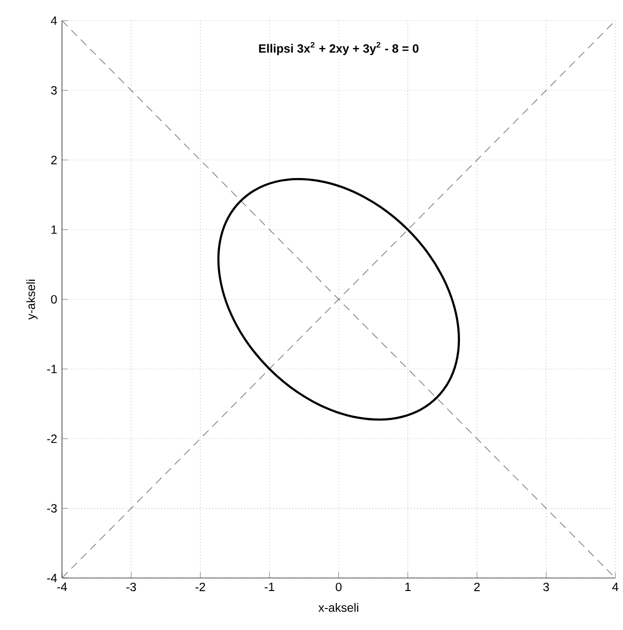 The height and width of the screenshot is (630, 623). Describe the element at coordinates (62, 586) in the screenshot. I see `x-tick-label: -4` at that location.